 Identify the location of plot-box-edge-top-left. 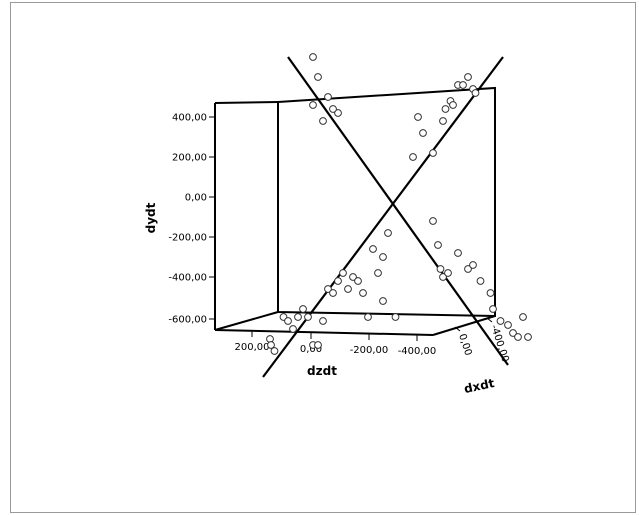
(246, 102).